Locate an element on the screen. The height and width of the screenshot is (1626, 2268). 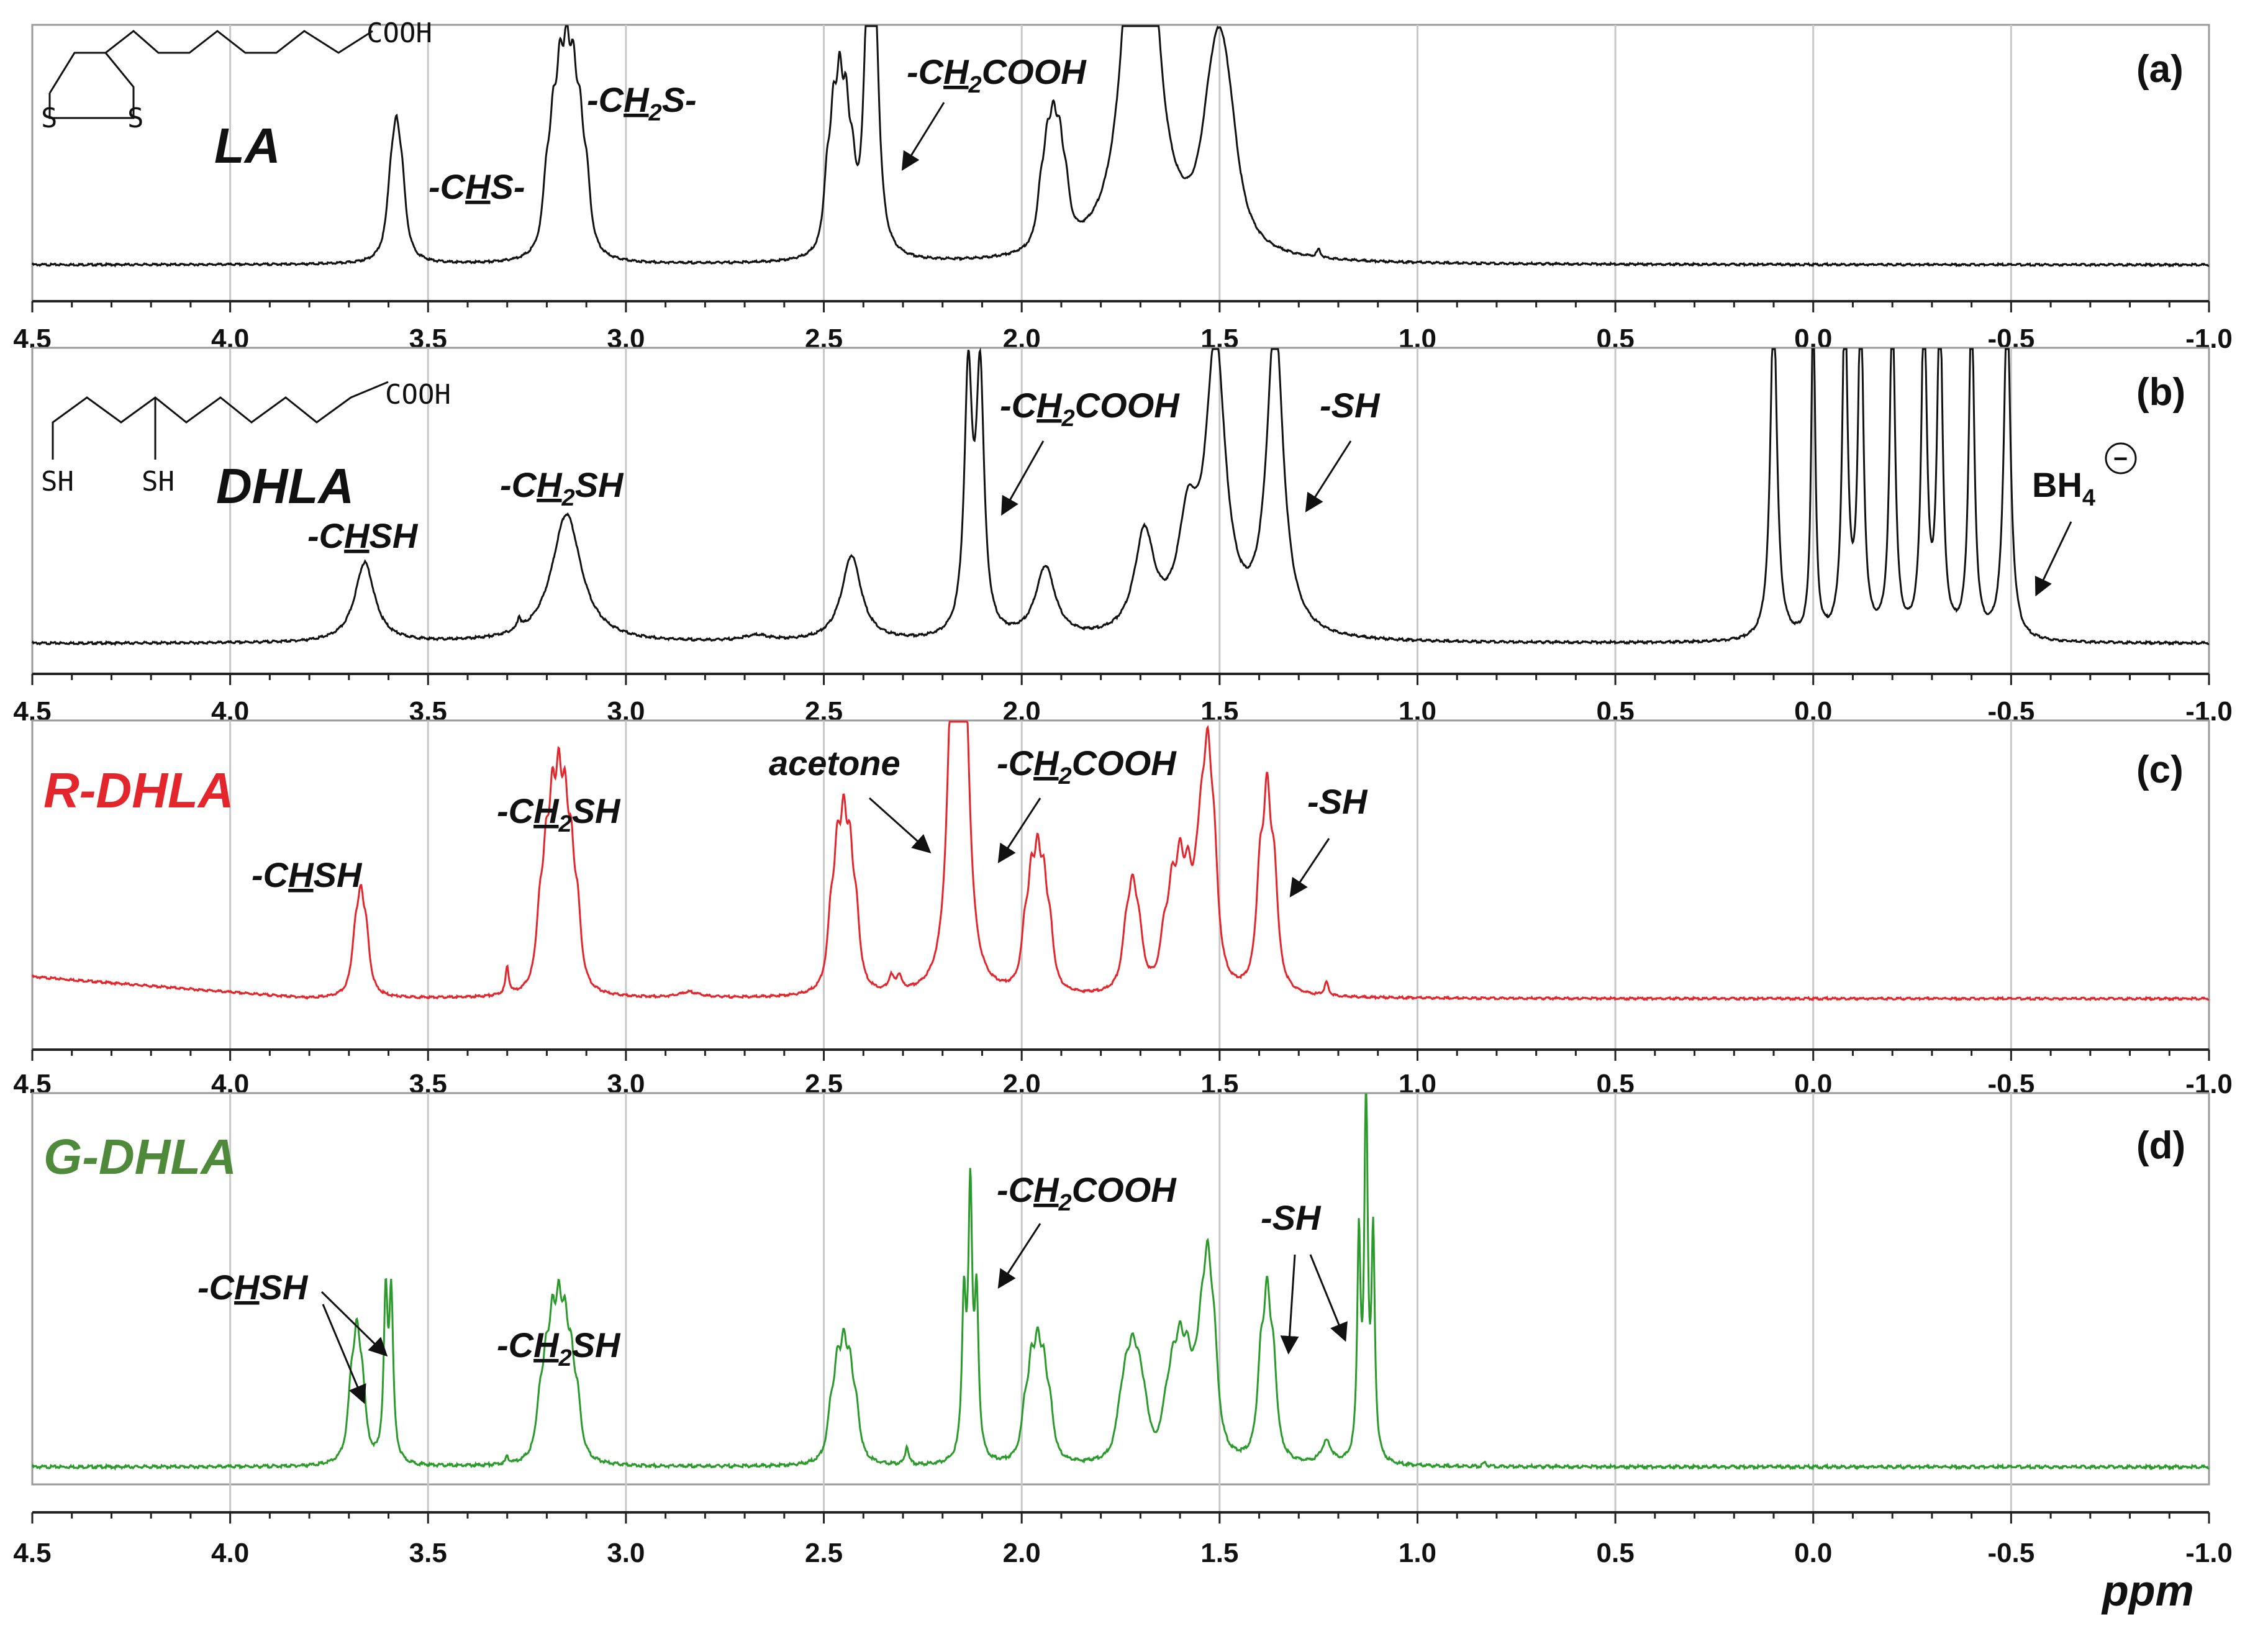
dhla-sh-right: SH is located at coordinates (158, 481).